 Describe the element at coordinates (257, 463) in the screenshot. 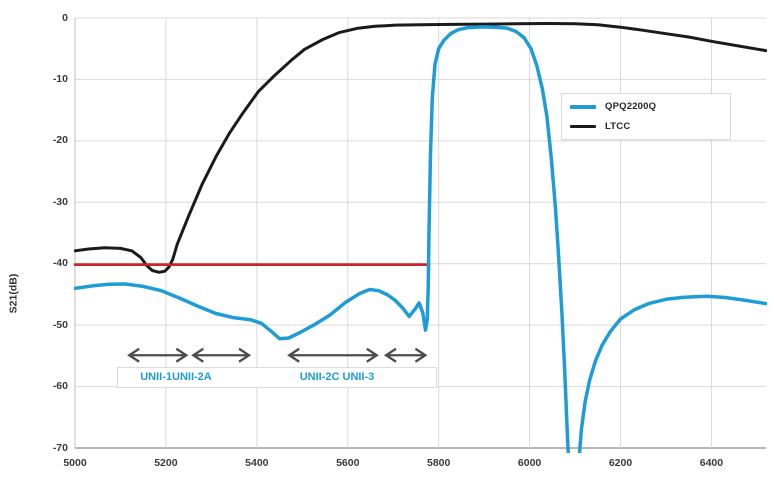

I see `x-tick-label-5400: 5400` at that location.